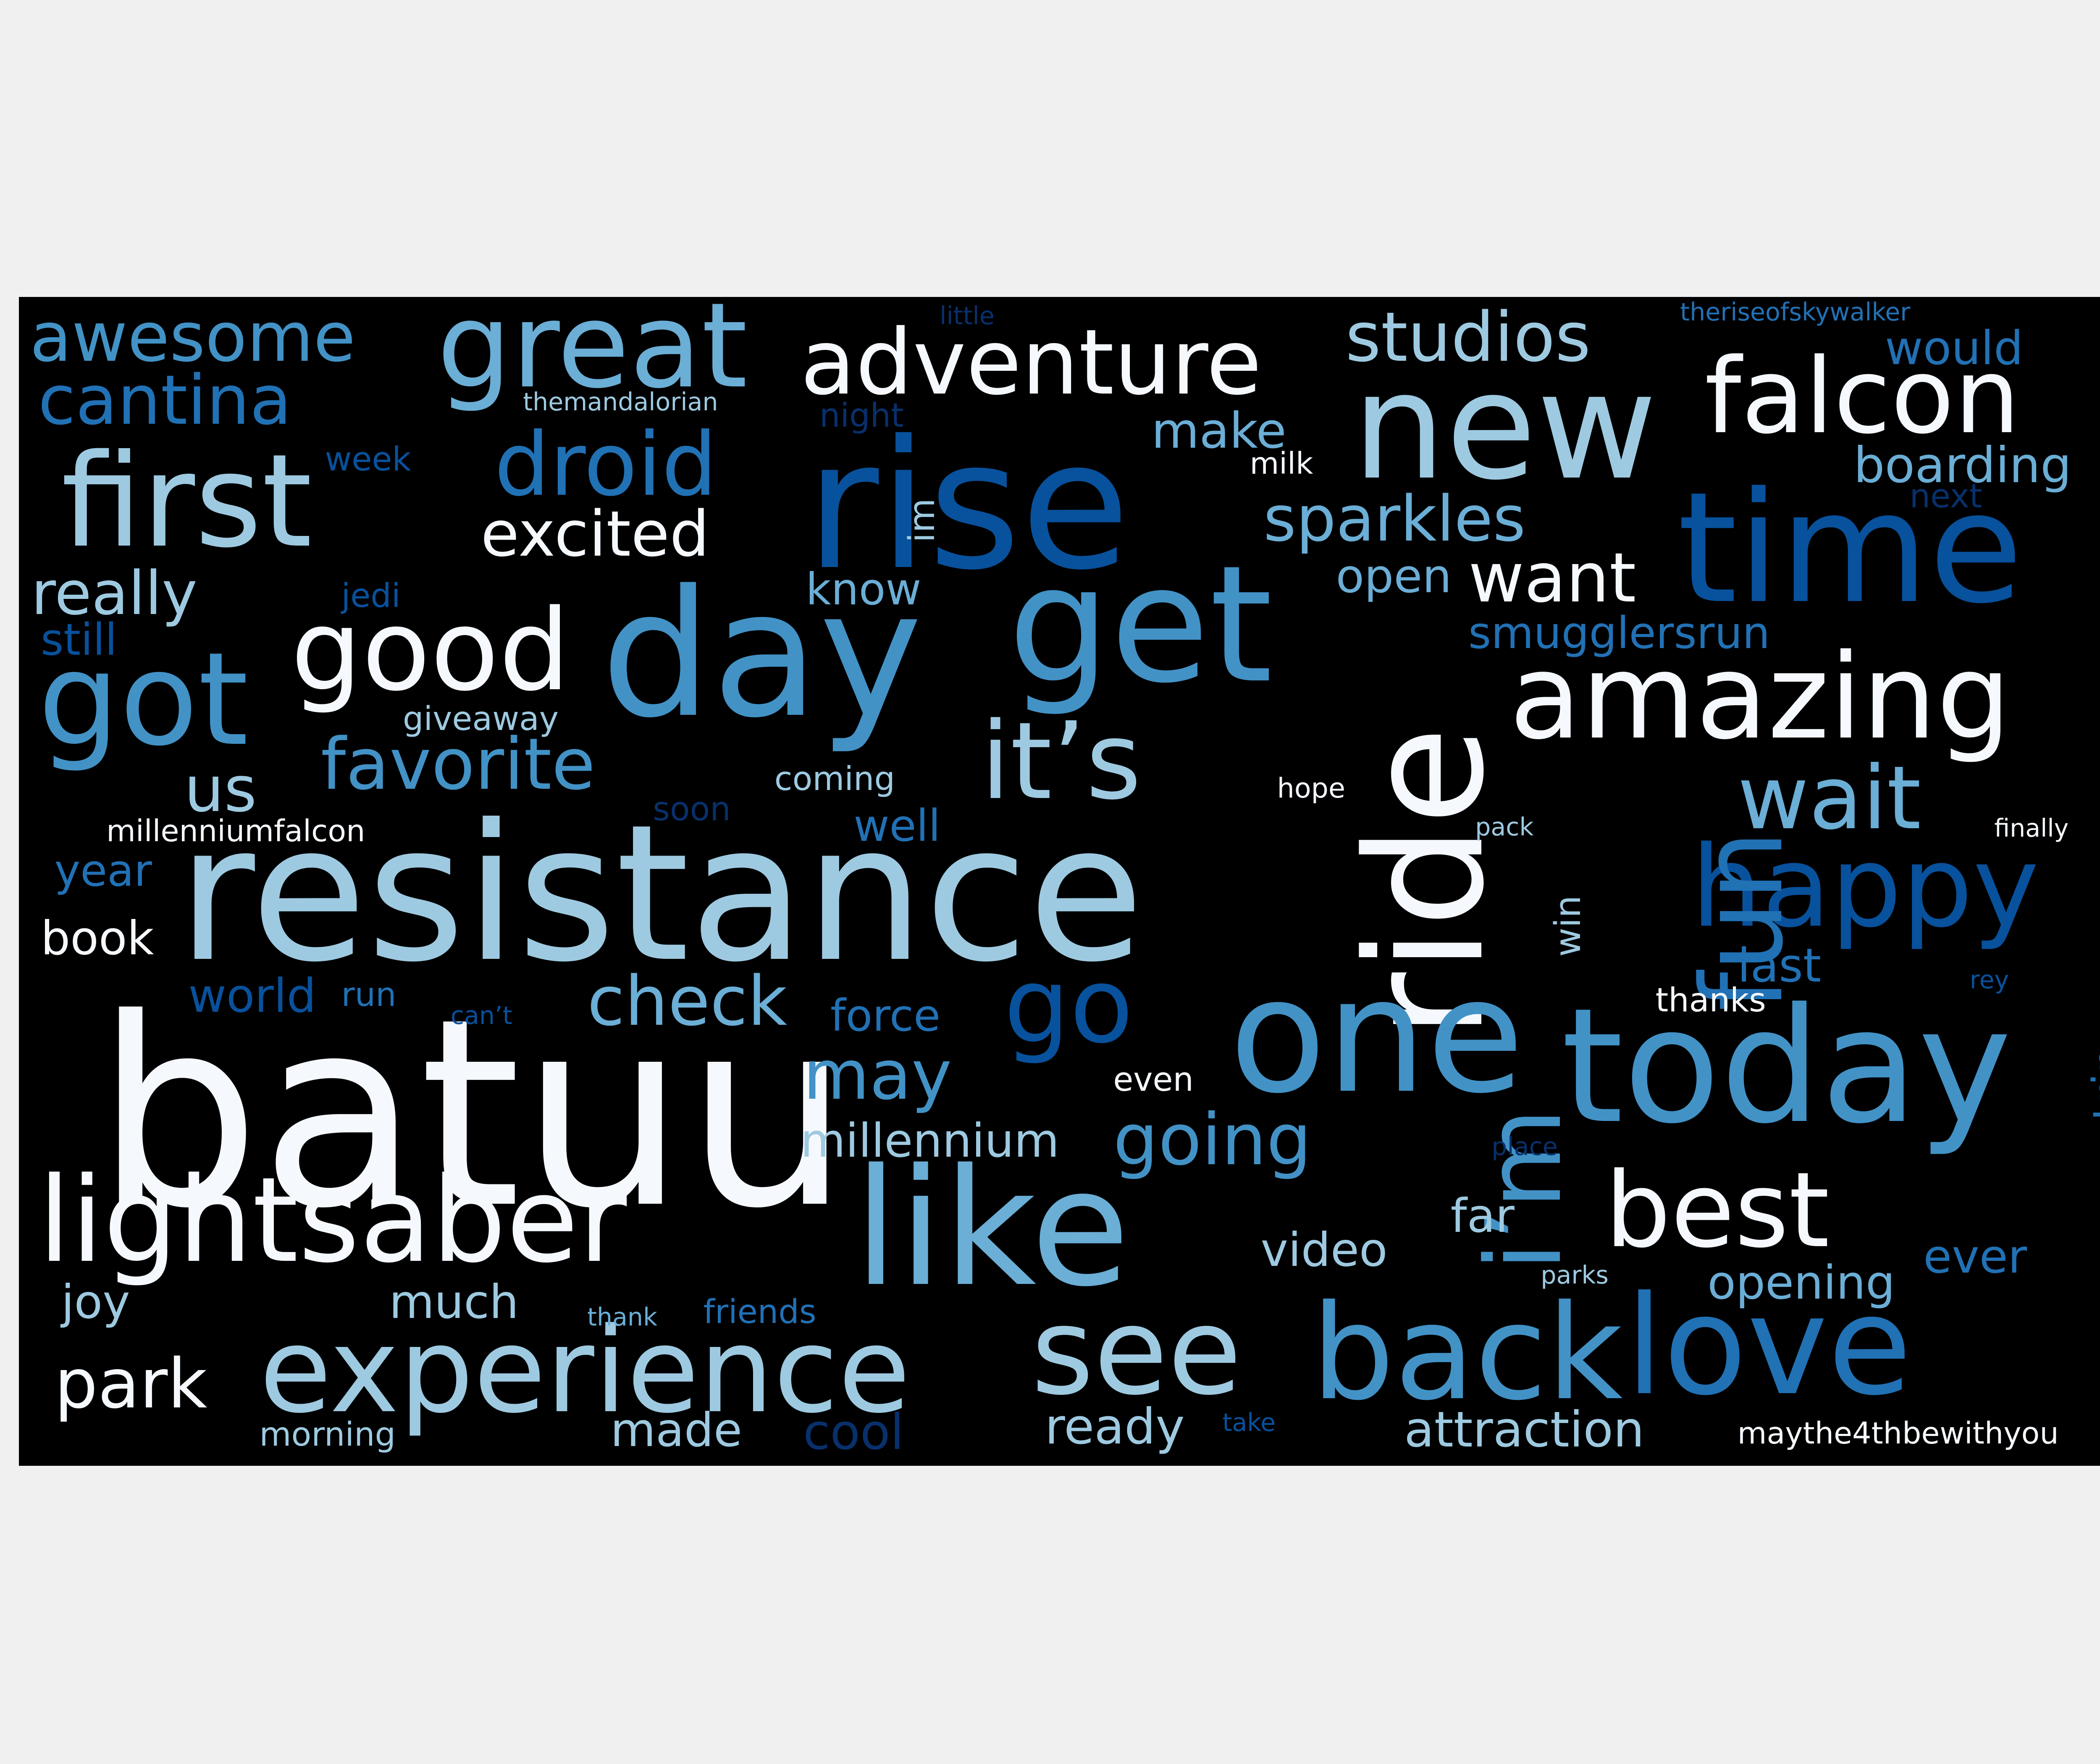  I want to click on word-trip: trip, so click(2091, 1083).